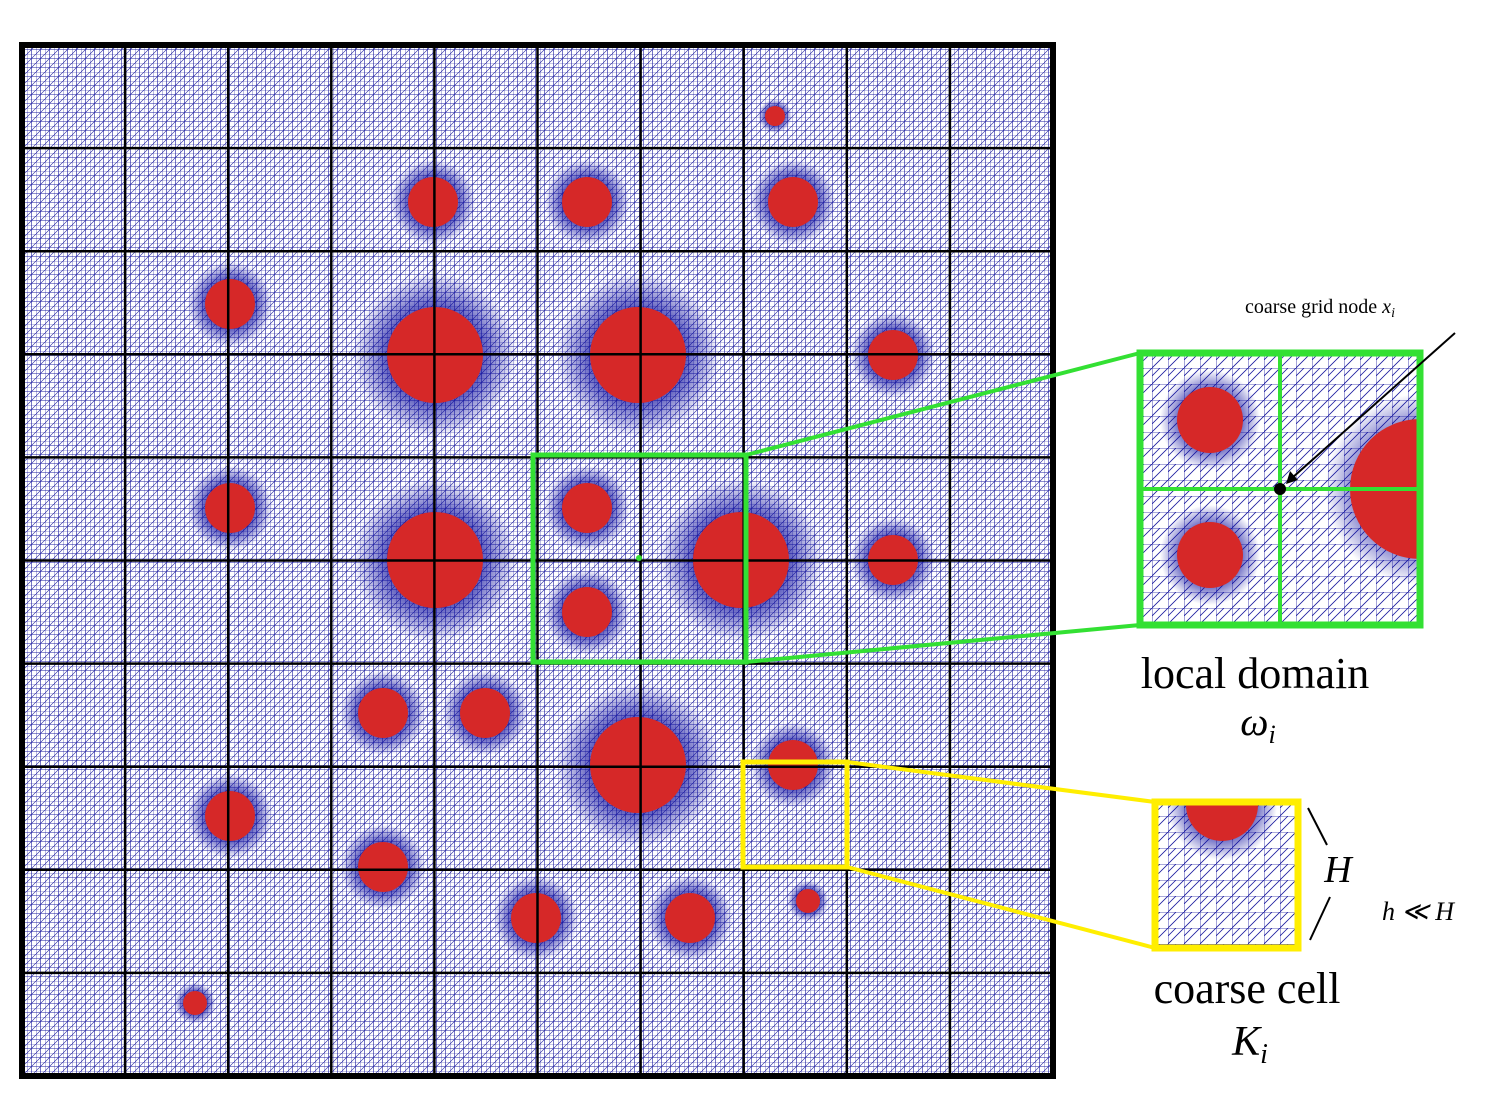 Image resolution: width=1500 pixels, height=1119 pixels. What do you see at coordinates (1320, 308) in the screenshot?
I see `node-label: coarse grid node xi` at bounding box center [1320, 308].